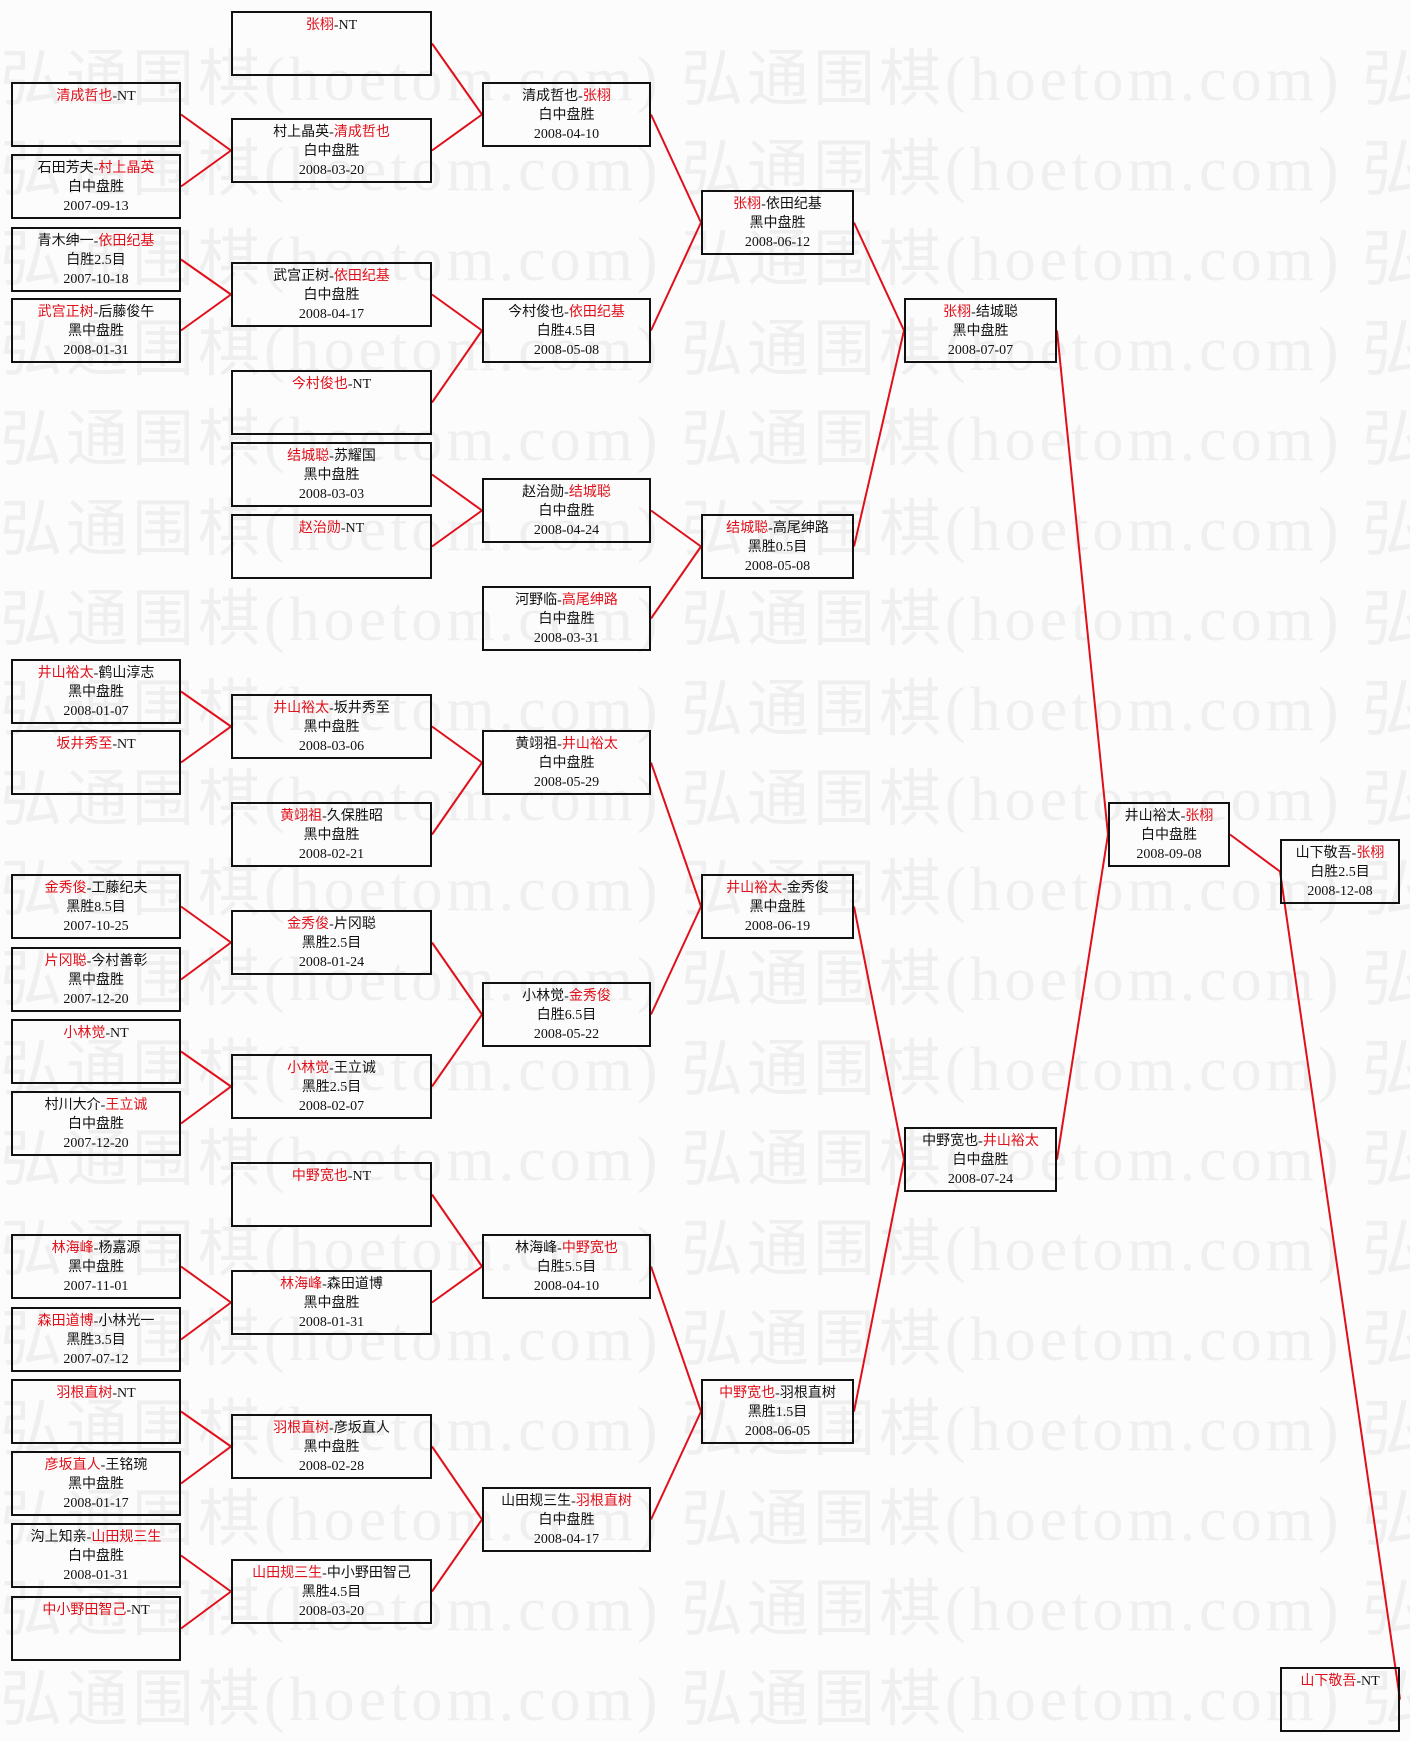 This screenshot has height=1741, width=1410. What do you see at coordinates (96, 1359) in the screenshot?
I see `match-date: 2007-07-12` at bounding box center [96, 1359].